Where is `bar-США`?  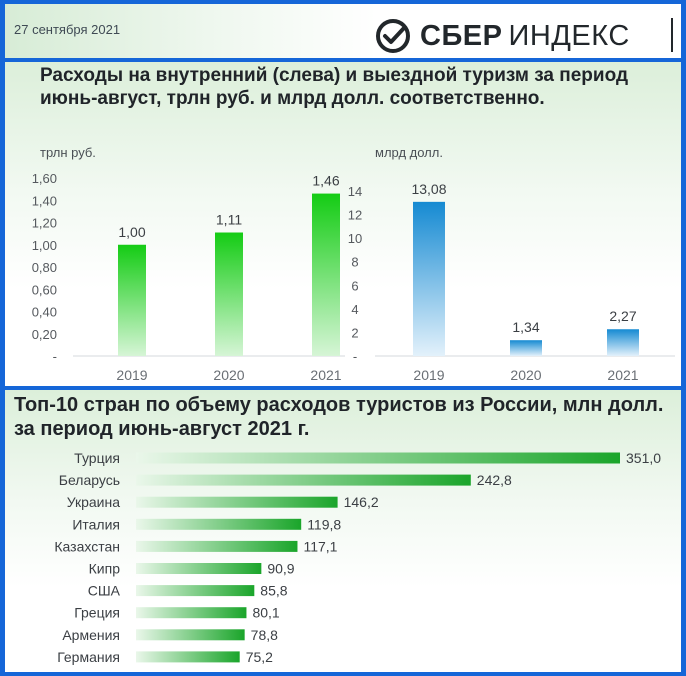
bar-США is located at coordinates (195, 591).